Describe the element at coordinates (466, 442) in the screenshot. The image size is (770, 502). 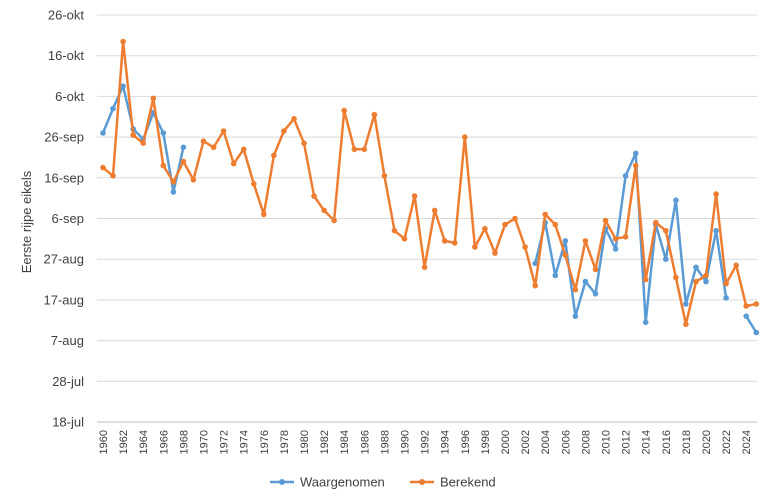
I see `x-tick-label: 1996` at that location.